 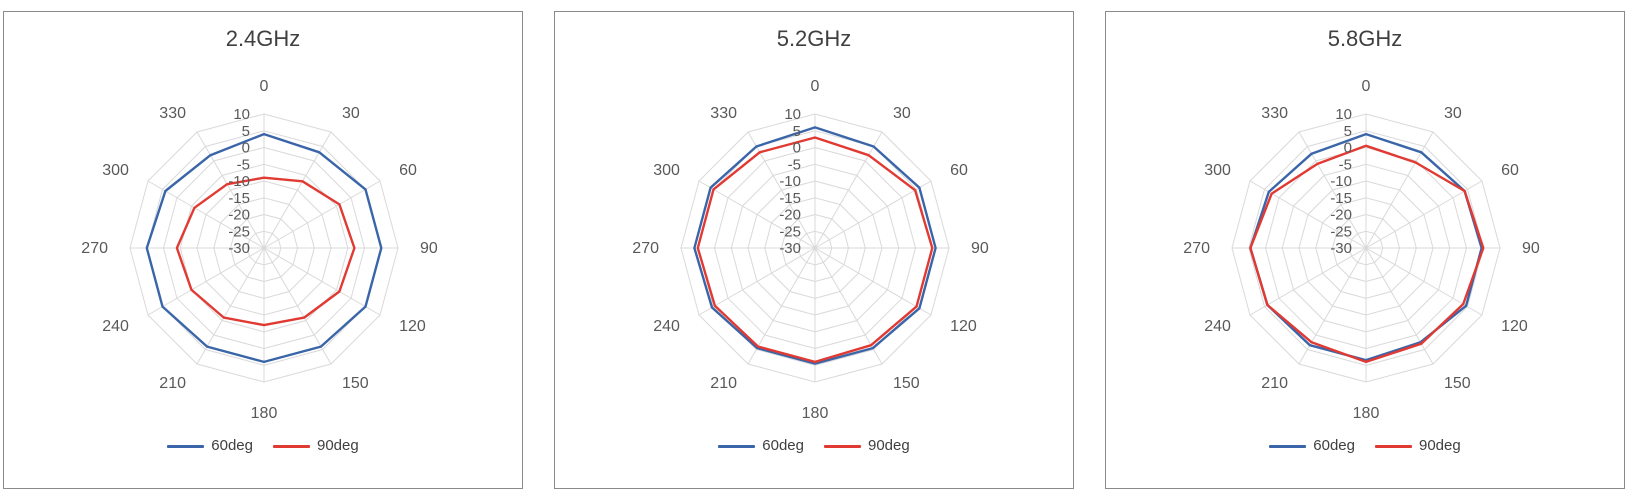 What do you see at coordinates (263, 38) in the screenshot?
I see `chart-title-2-4ghz: 2.4GHz` at bounding box center [263, 38].